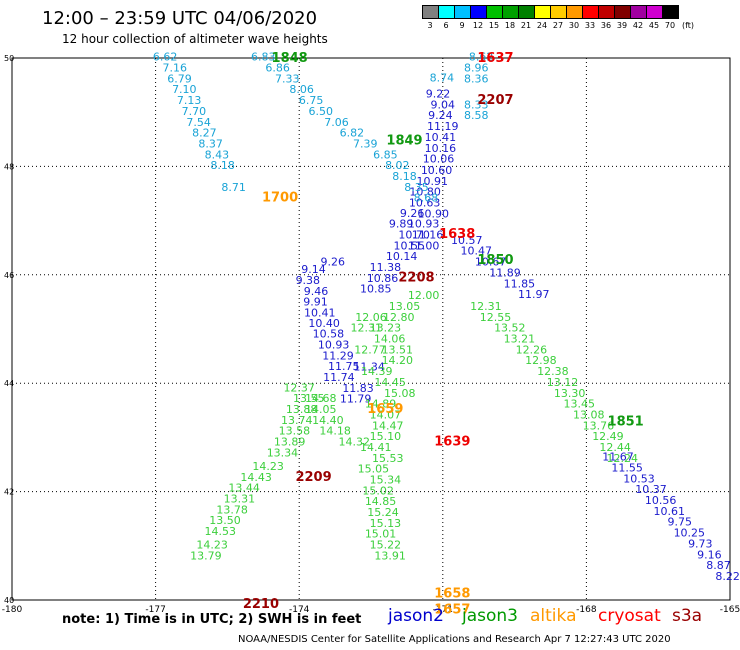  What do you see at coordinates (335, 431) in the screenshot?
I see `swh-value-label: 14.18` at bounding box center [335, 431].